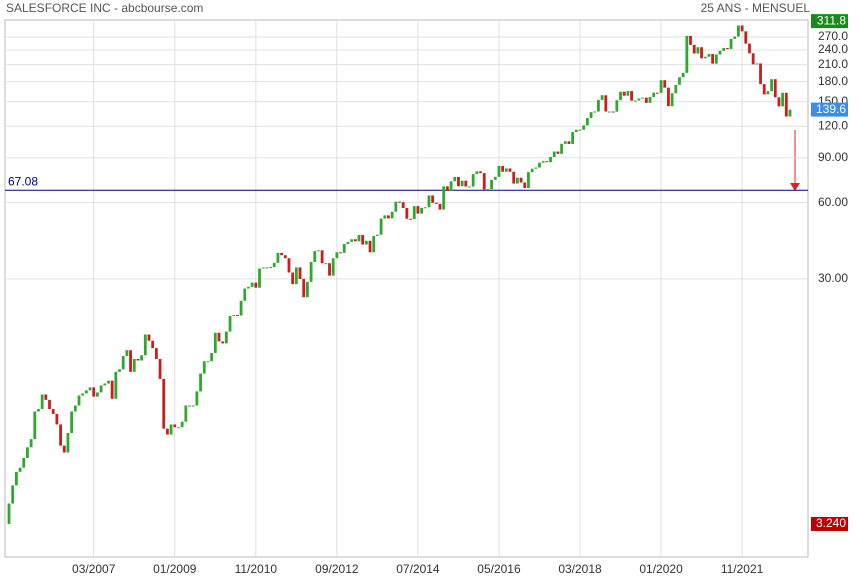 This screenshot has width=860, height=580. Describe the element at coordinates (833, 49) in the screenshot. I see `y-tick-label: 240.0` at that location.